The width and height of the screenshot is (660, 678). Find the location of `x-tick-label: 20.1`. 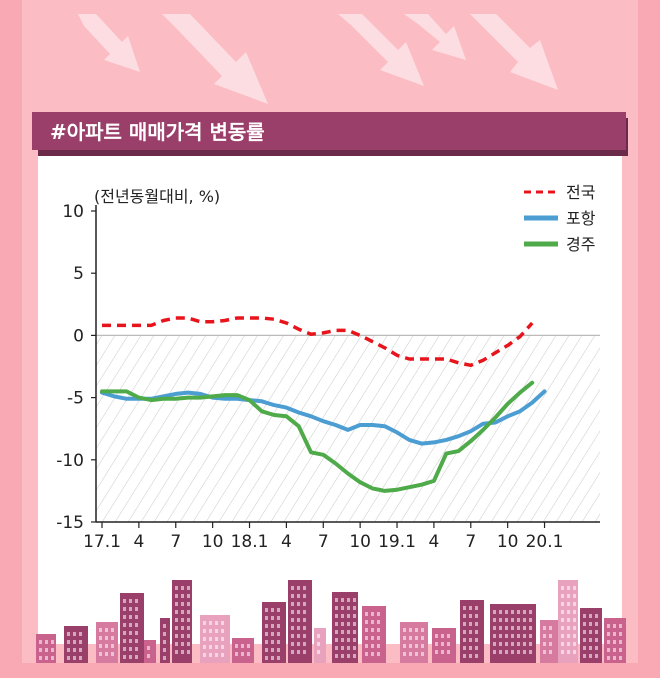

x-tick-label: 20.1 is located at coordinates (545, 542).